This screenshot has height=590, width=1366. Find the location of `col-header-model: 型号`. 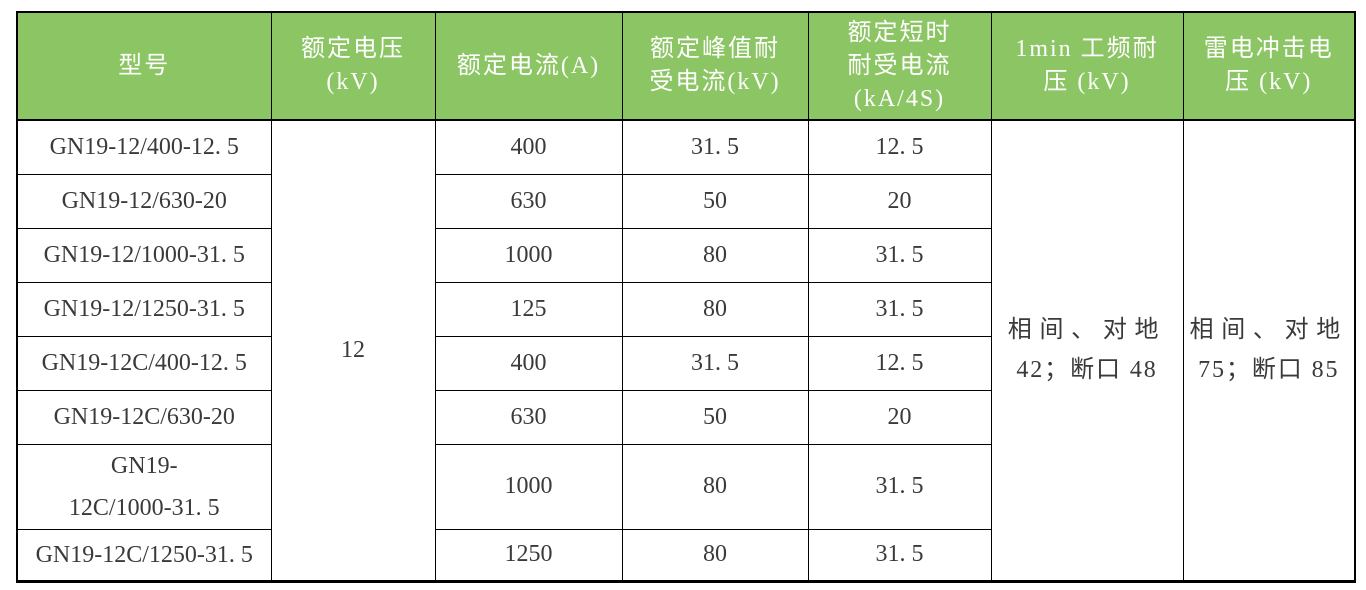

col-header-model: 型号 is located at coordinates (144, 66).